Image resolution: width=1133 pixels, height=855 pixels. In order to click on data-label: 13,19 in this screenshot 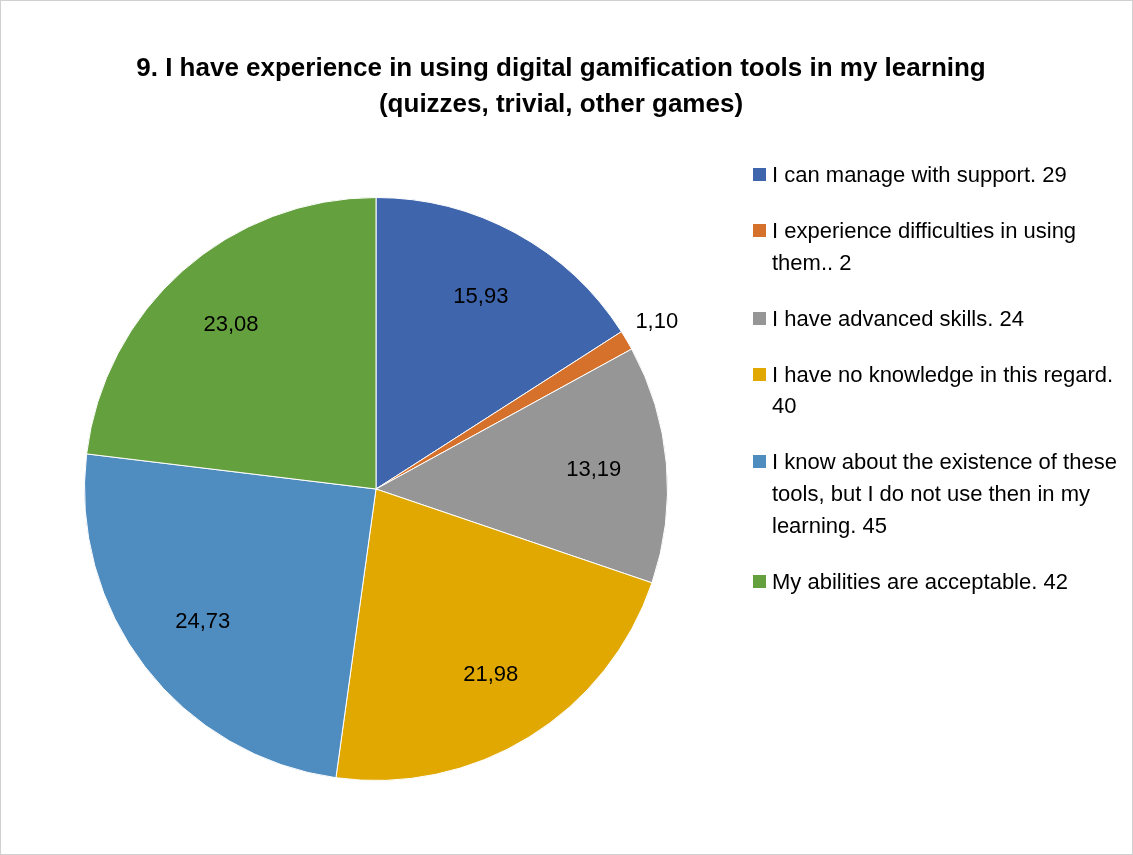, I will do `click(594, 469)`.